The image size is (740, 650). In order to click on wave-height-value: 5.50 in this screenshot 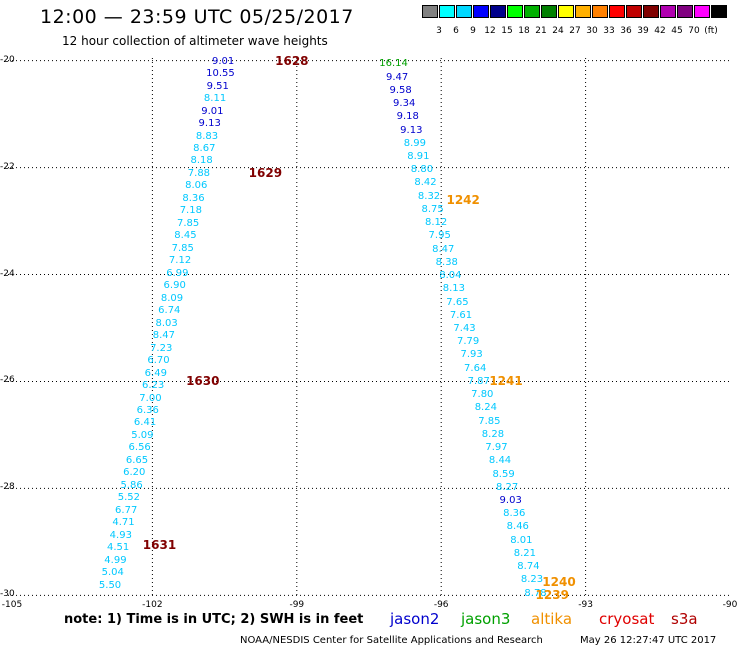, I will do `click(110, 585)`.